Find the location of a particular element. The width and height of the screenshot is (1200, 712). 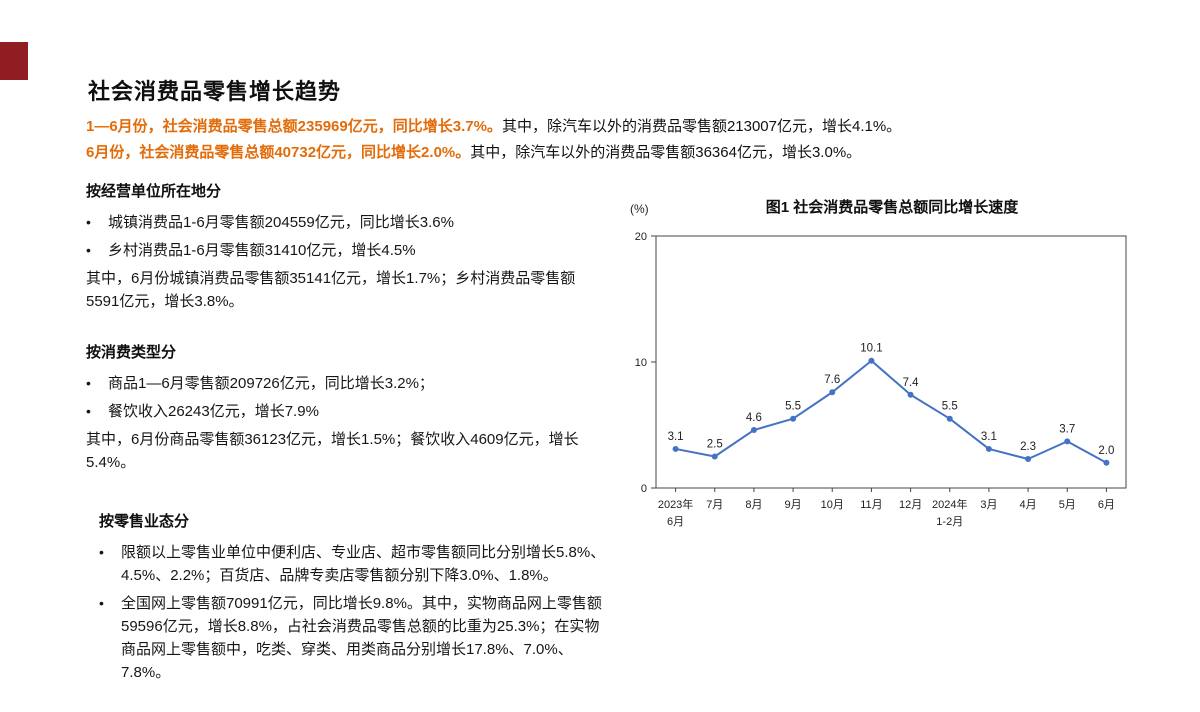

summary-2-highlight: 6月份，社会消费品零售总额40732亿元，同比增长2.0%。 is located at coordinates (278, 152).